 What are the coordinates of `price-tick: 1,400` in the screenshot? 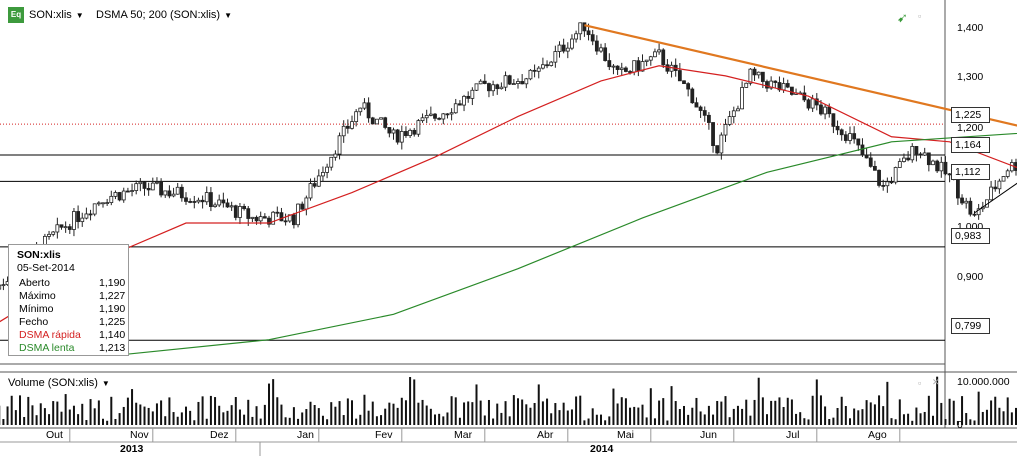 It's located at (970, 28).